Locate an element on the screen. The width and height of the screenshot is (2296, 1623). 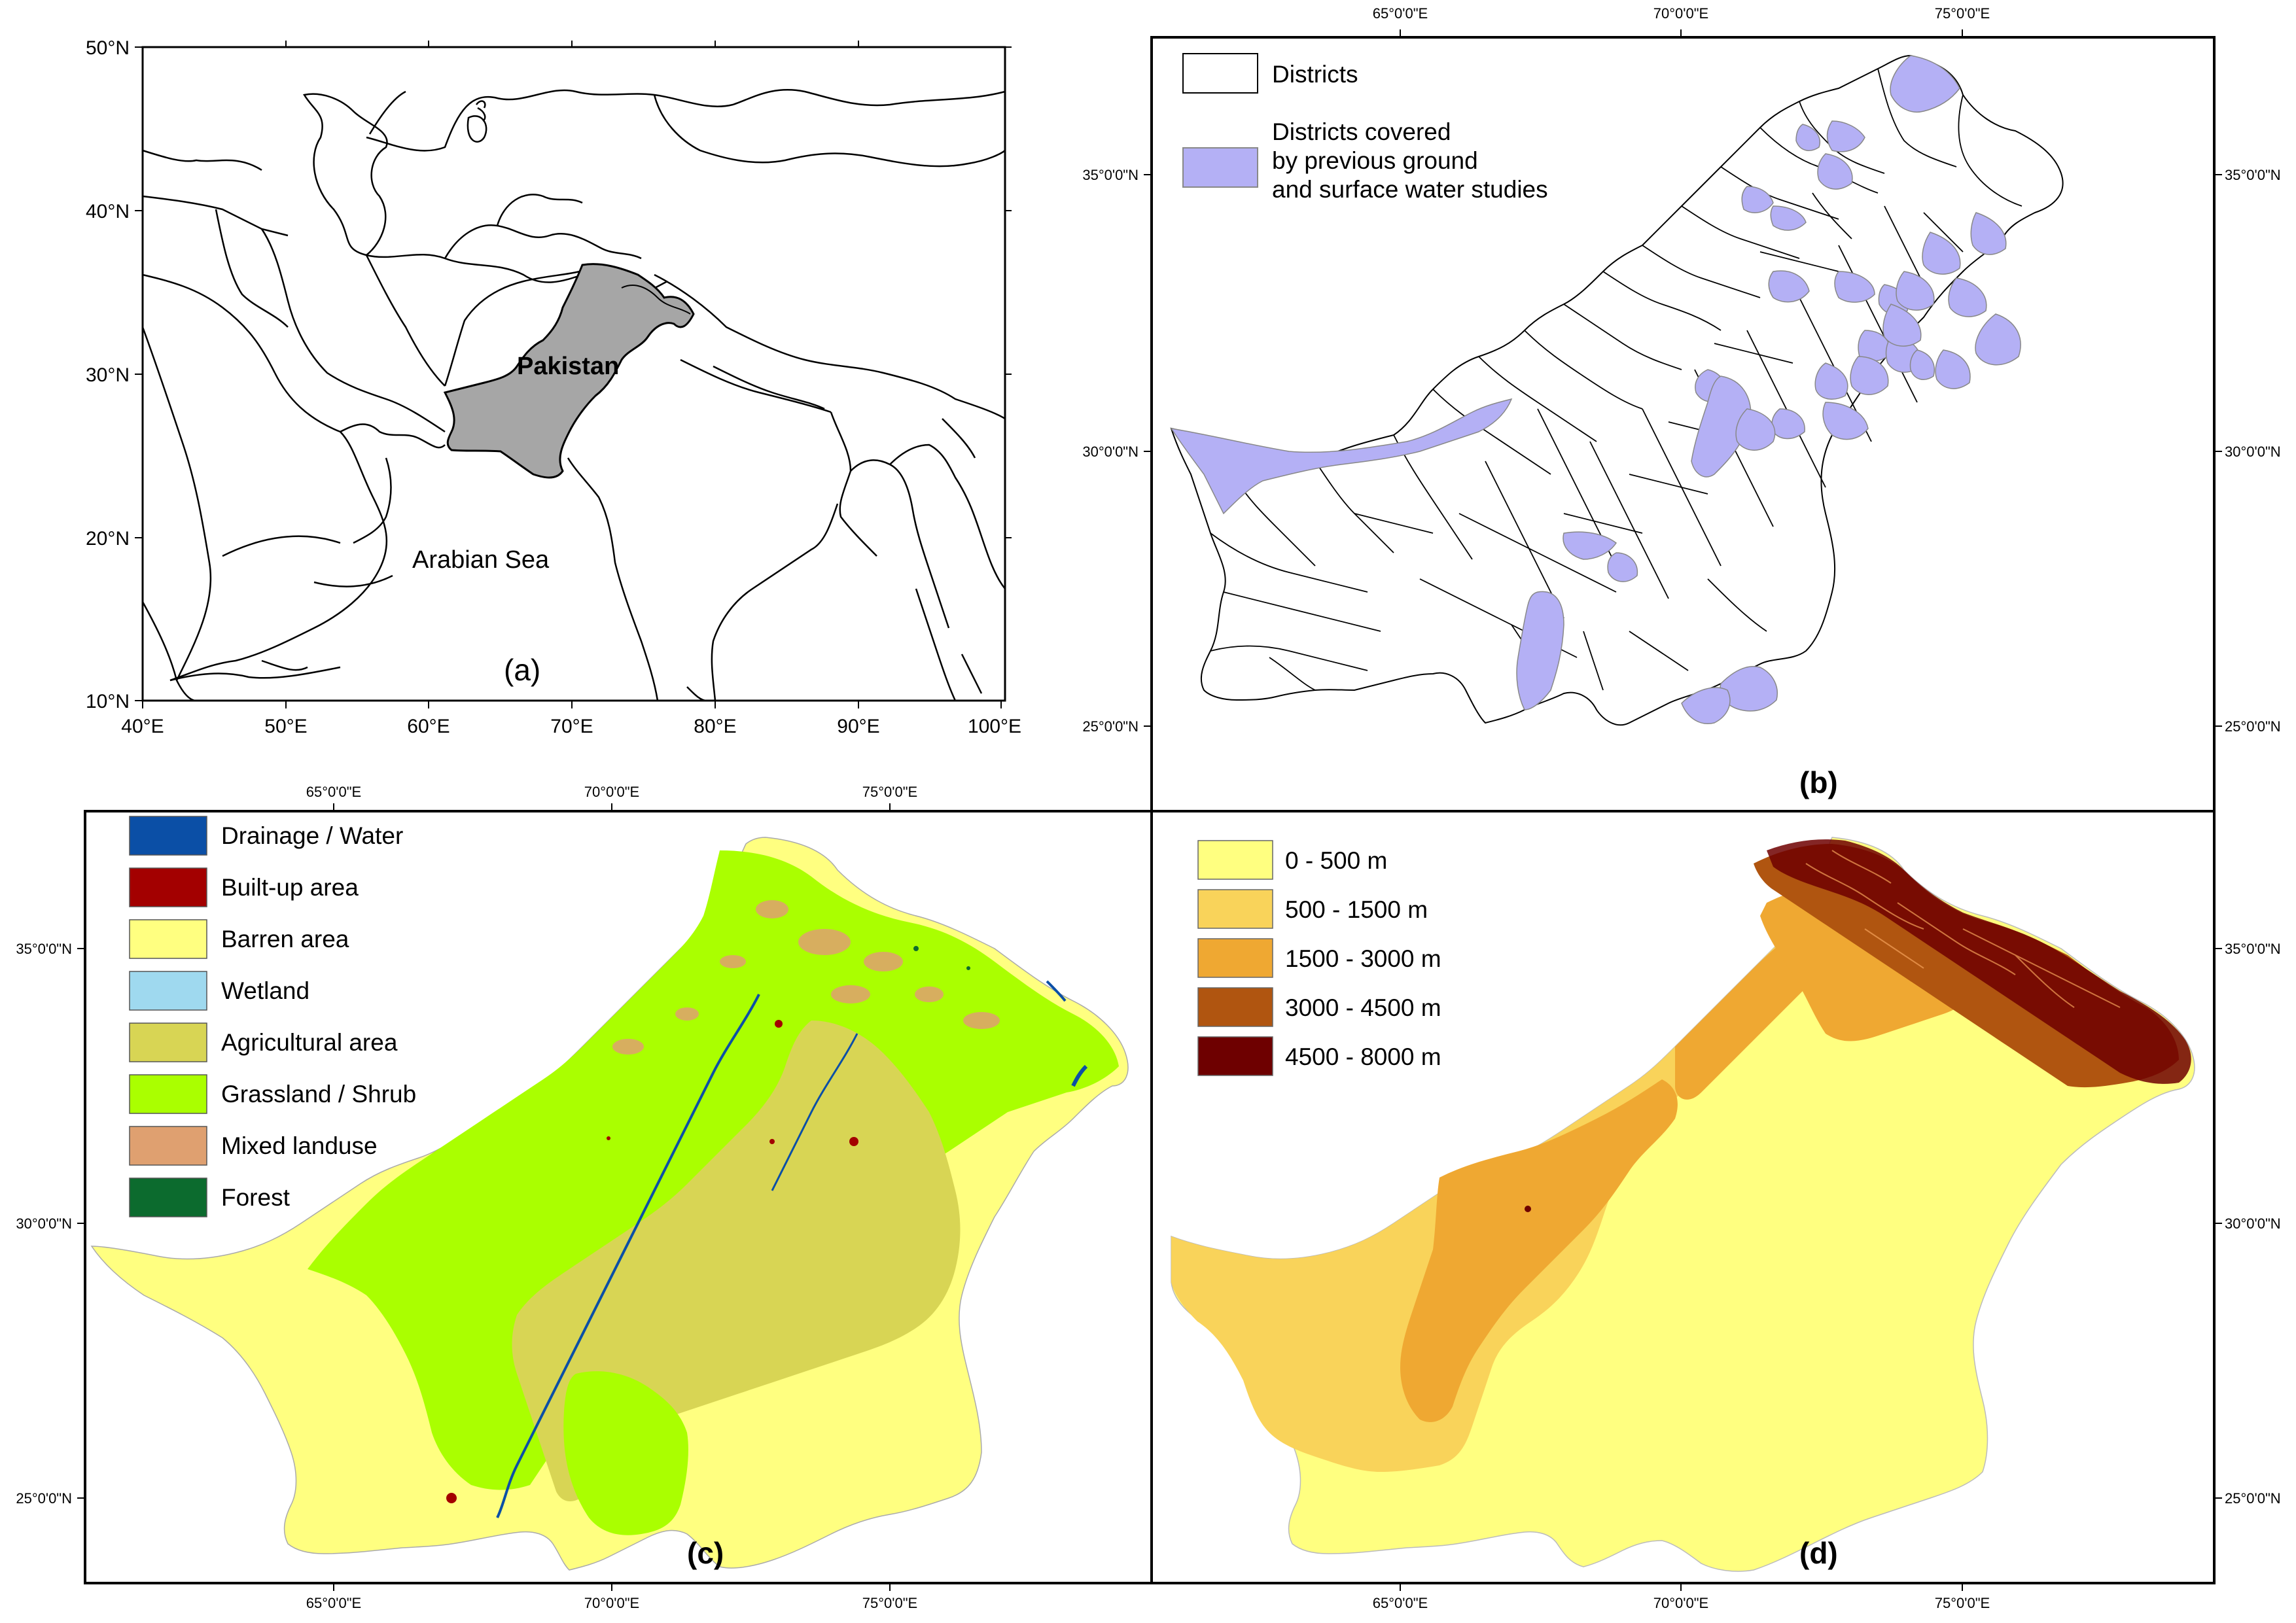
lon-tick-label: 60°E is located at coordinates (428, 726).